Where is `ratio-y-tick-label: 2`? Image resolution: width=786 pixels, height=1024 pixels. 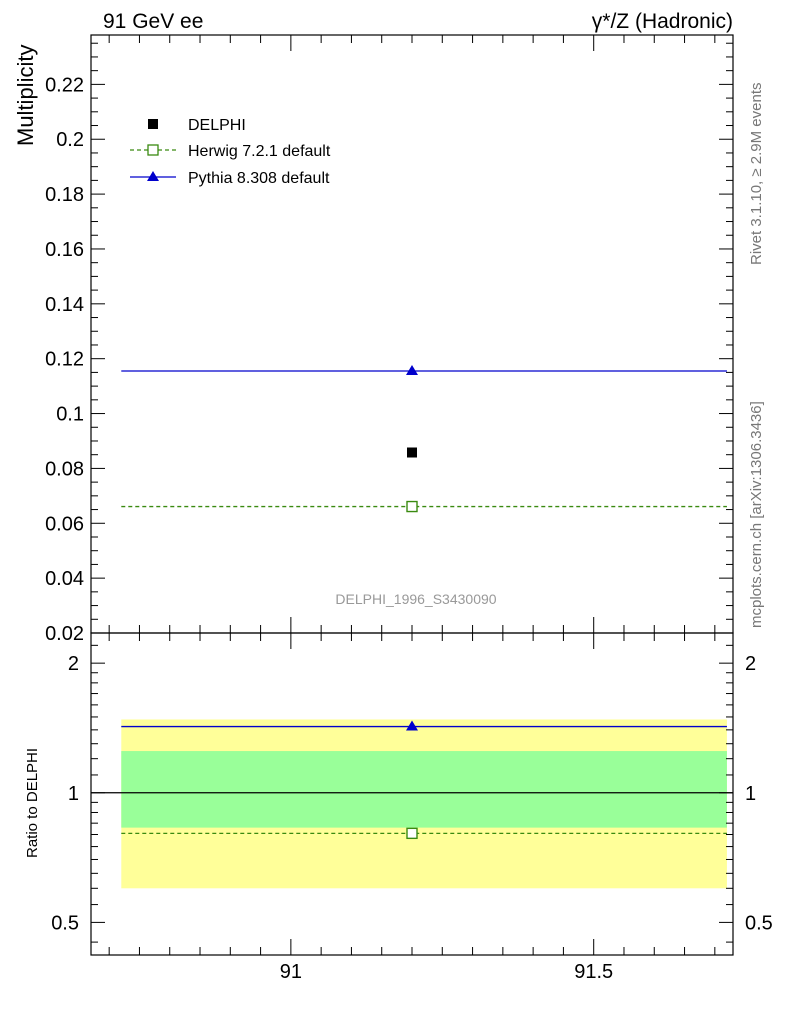
ratio-y-tick-label: 2 is located at coordinates (73, 664).